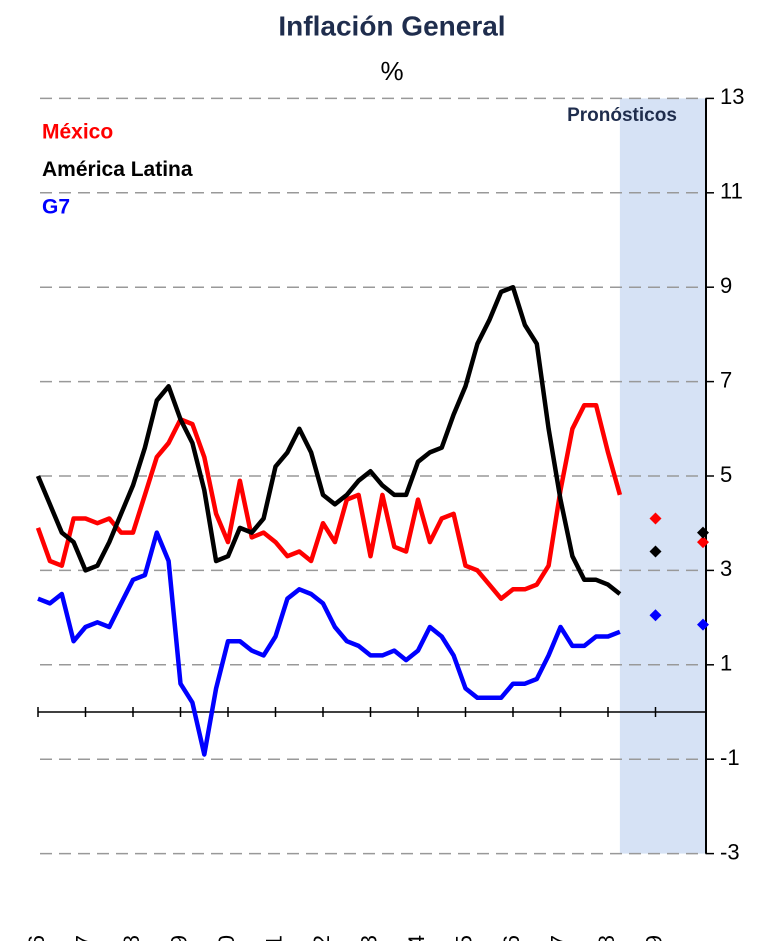 The height and width of the screenshot is (946, 784). What do you see at coordinates (391, 25) in the screenshot?
I see `chart-title: Inflación General` at bounding box center [391, 25].